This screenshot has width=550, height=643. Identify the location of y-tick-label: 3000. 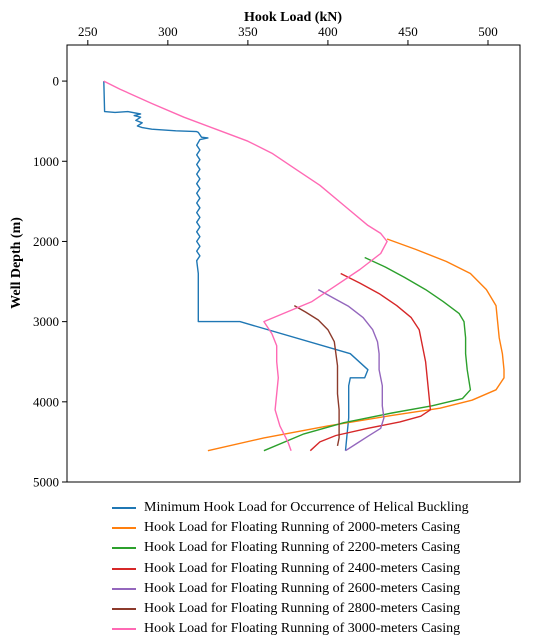
(46, 321).